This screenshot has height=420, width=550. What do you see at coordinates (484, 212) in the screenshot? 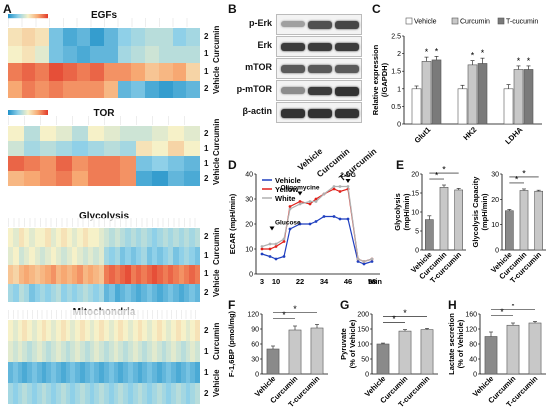
I see `y-axis-label: (mpH/min)` at bounding box center [484, 212].